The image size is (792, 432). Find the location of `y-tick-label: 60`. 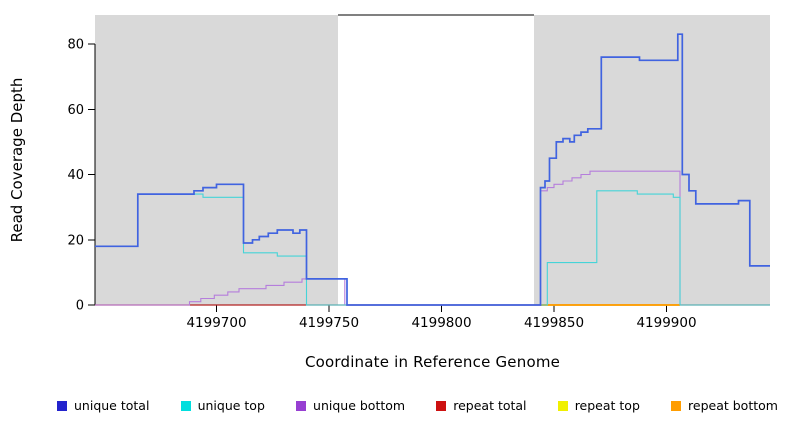

y-tick-label: 60 is located at coordinates (75, 110).